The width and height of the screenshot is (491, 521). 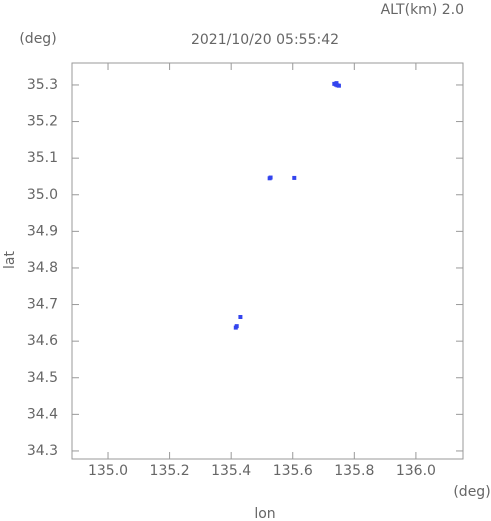 What do you see at coordinates (416, 471) in the screenshot?
I see `x-tick-label: 136.0` at bounding box center [416, 471].